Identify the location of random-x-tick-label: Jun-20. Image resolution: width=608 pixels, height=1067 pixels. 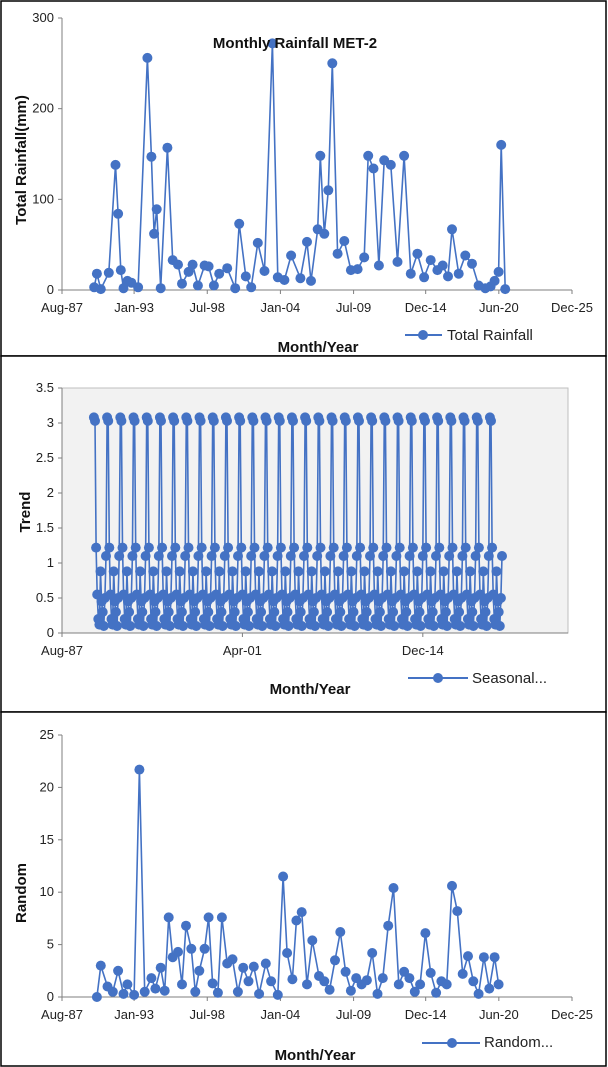
(499, 1014).